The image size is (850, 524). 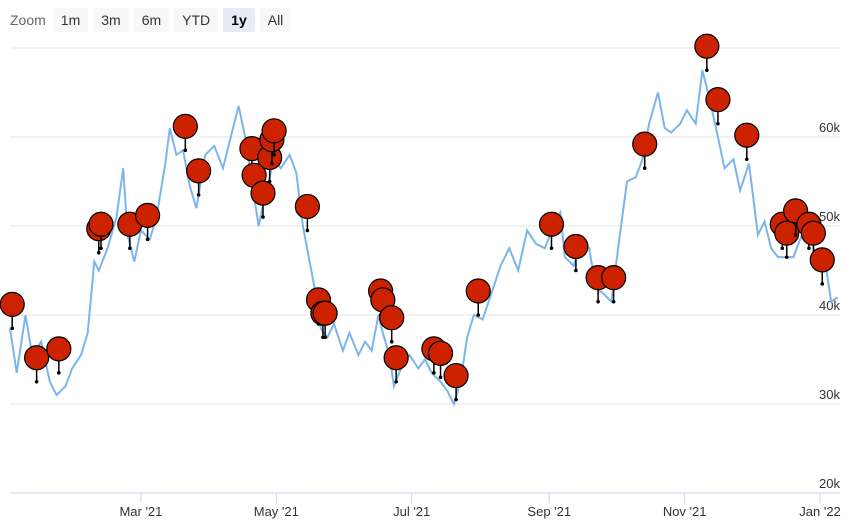 What do you see at coordinates (111, 20) in the screenshot?
I see `zoom-3m-button: 3m` at bounding box center [111, 20].